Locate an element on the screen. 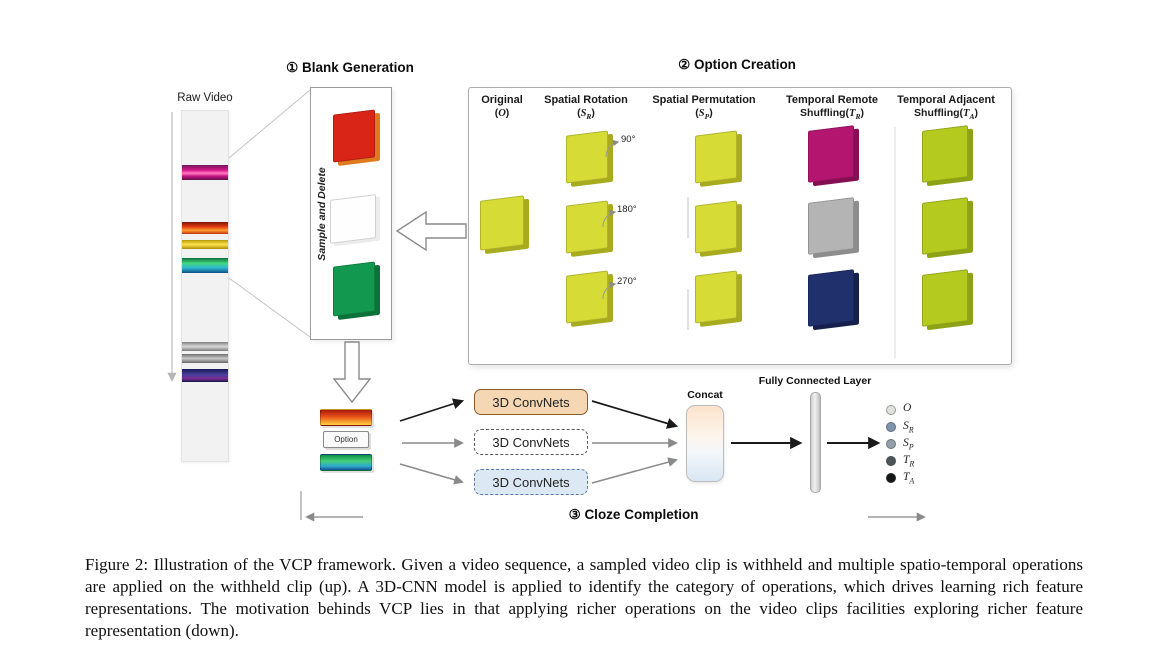  step2-number: ② is located at coordinates (684, 64).